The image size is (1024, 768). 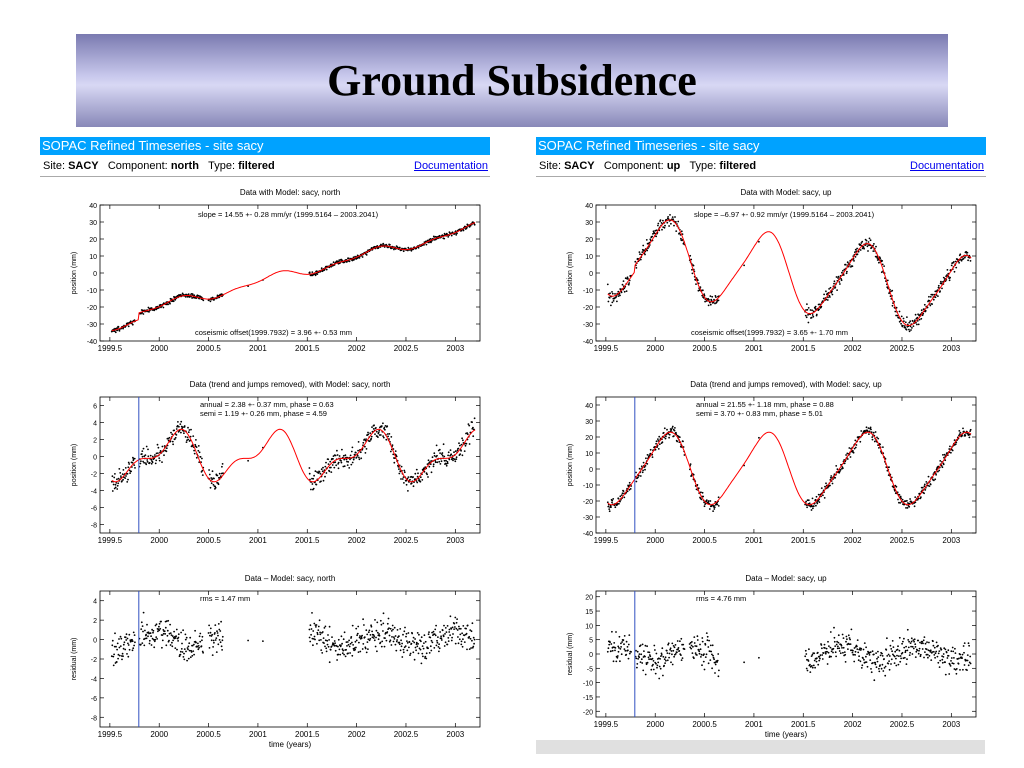 What do you see at coordinates (704, 724) in the screenshot?
I see `x-tick-label: 2000.5` at bounding box center [704, 724].